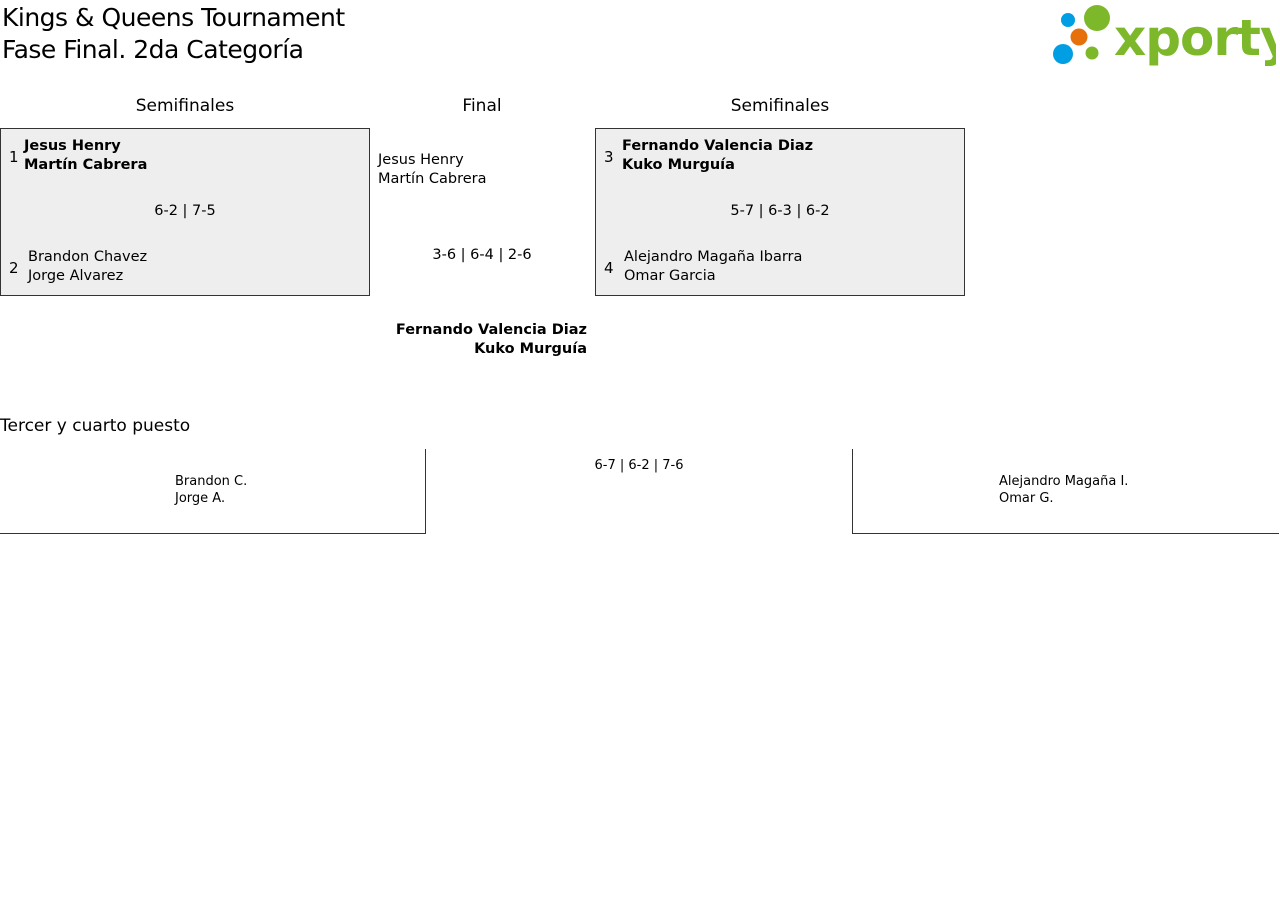 The width and height of the screenshot is (1280, 901). What do you see at coordinates (713, 257) in the screenshot?
I see `player: Alejandro Magaña Ibarra` at bounding box center [713, 257].